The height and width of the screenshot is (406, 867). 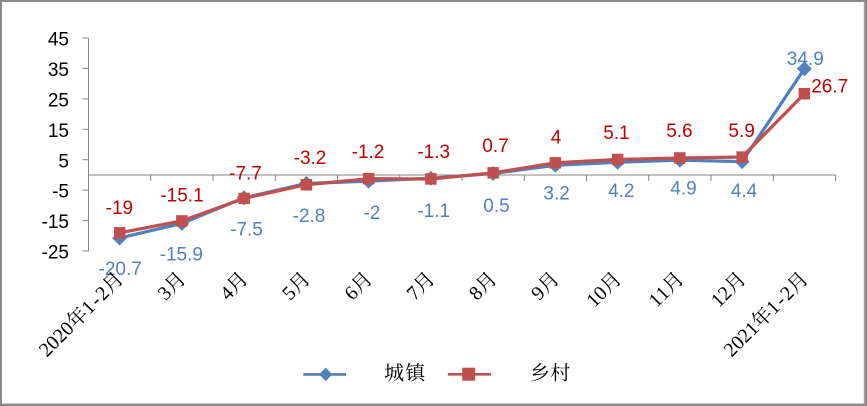 What do you see at coordinates (58, 131) in the screenshot?
I see `svg-text: 15` at bounding box center [58, 131].